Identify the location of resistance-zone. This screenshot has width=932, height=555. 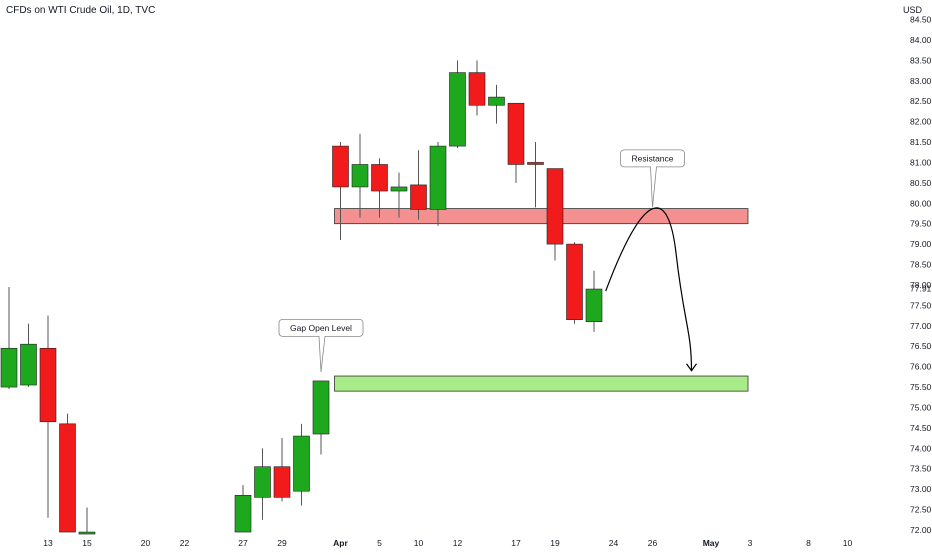
(541, 216).